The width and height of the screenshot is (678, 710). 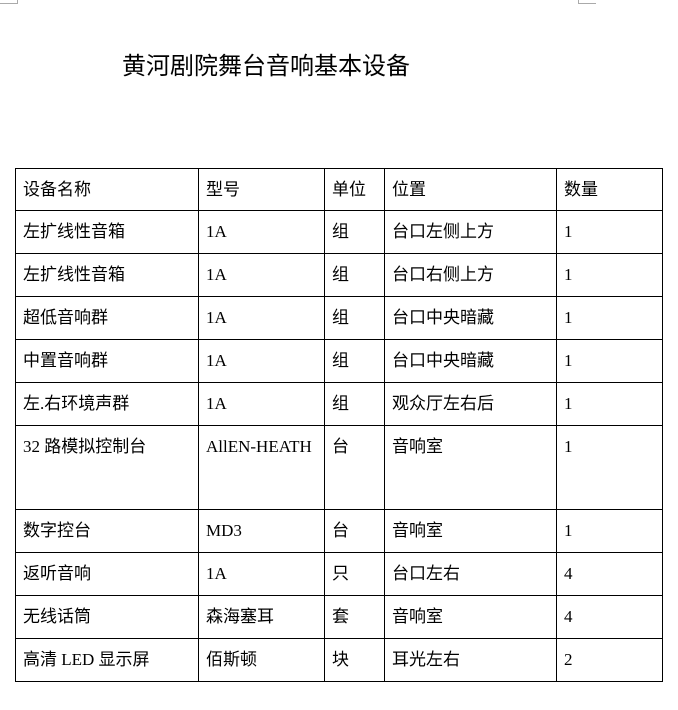 I want to click on cell-quantity-text: 4, so click(x=568, y=573).